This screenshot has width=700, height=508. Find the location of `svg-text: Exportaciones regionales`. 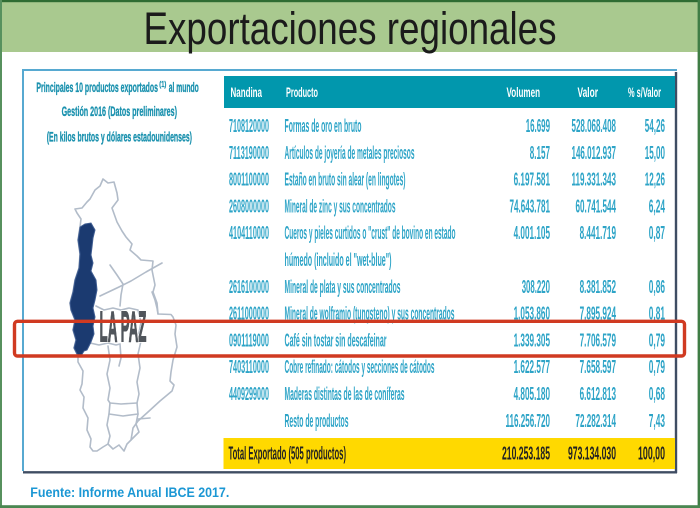

svg-text: Exportaciones regionales is located at coordinates (350, 28).